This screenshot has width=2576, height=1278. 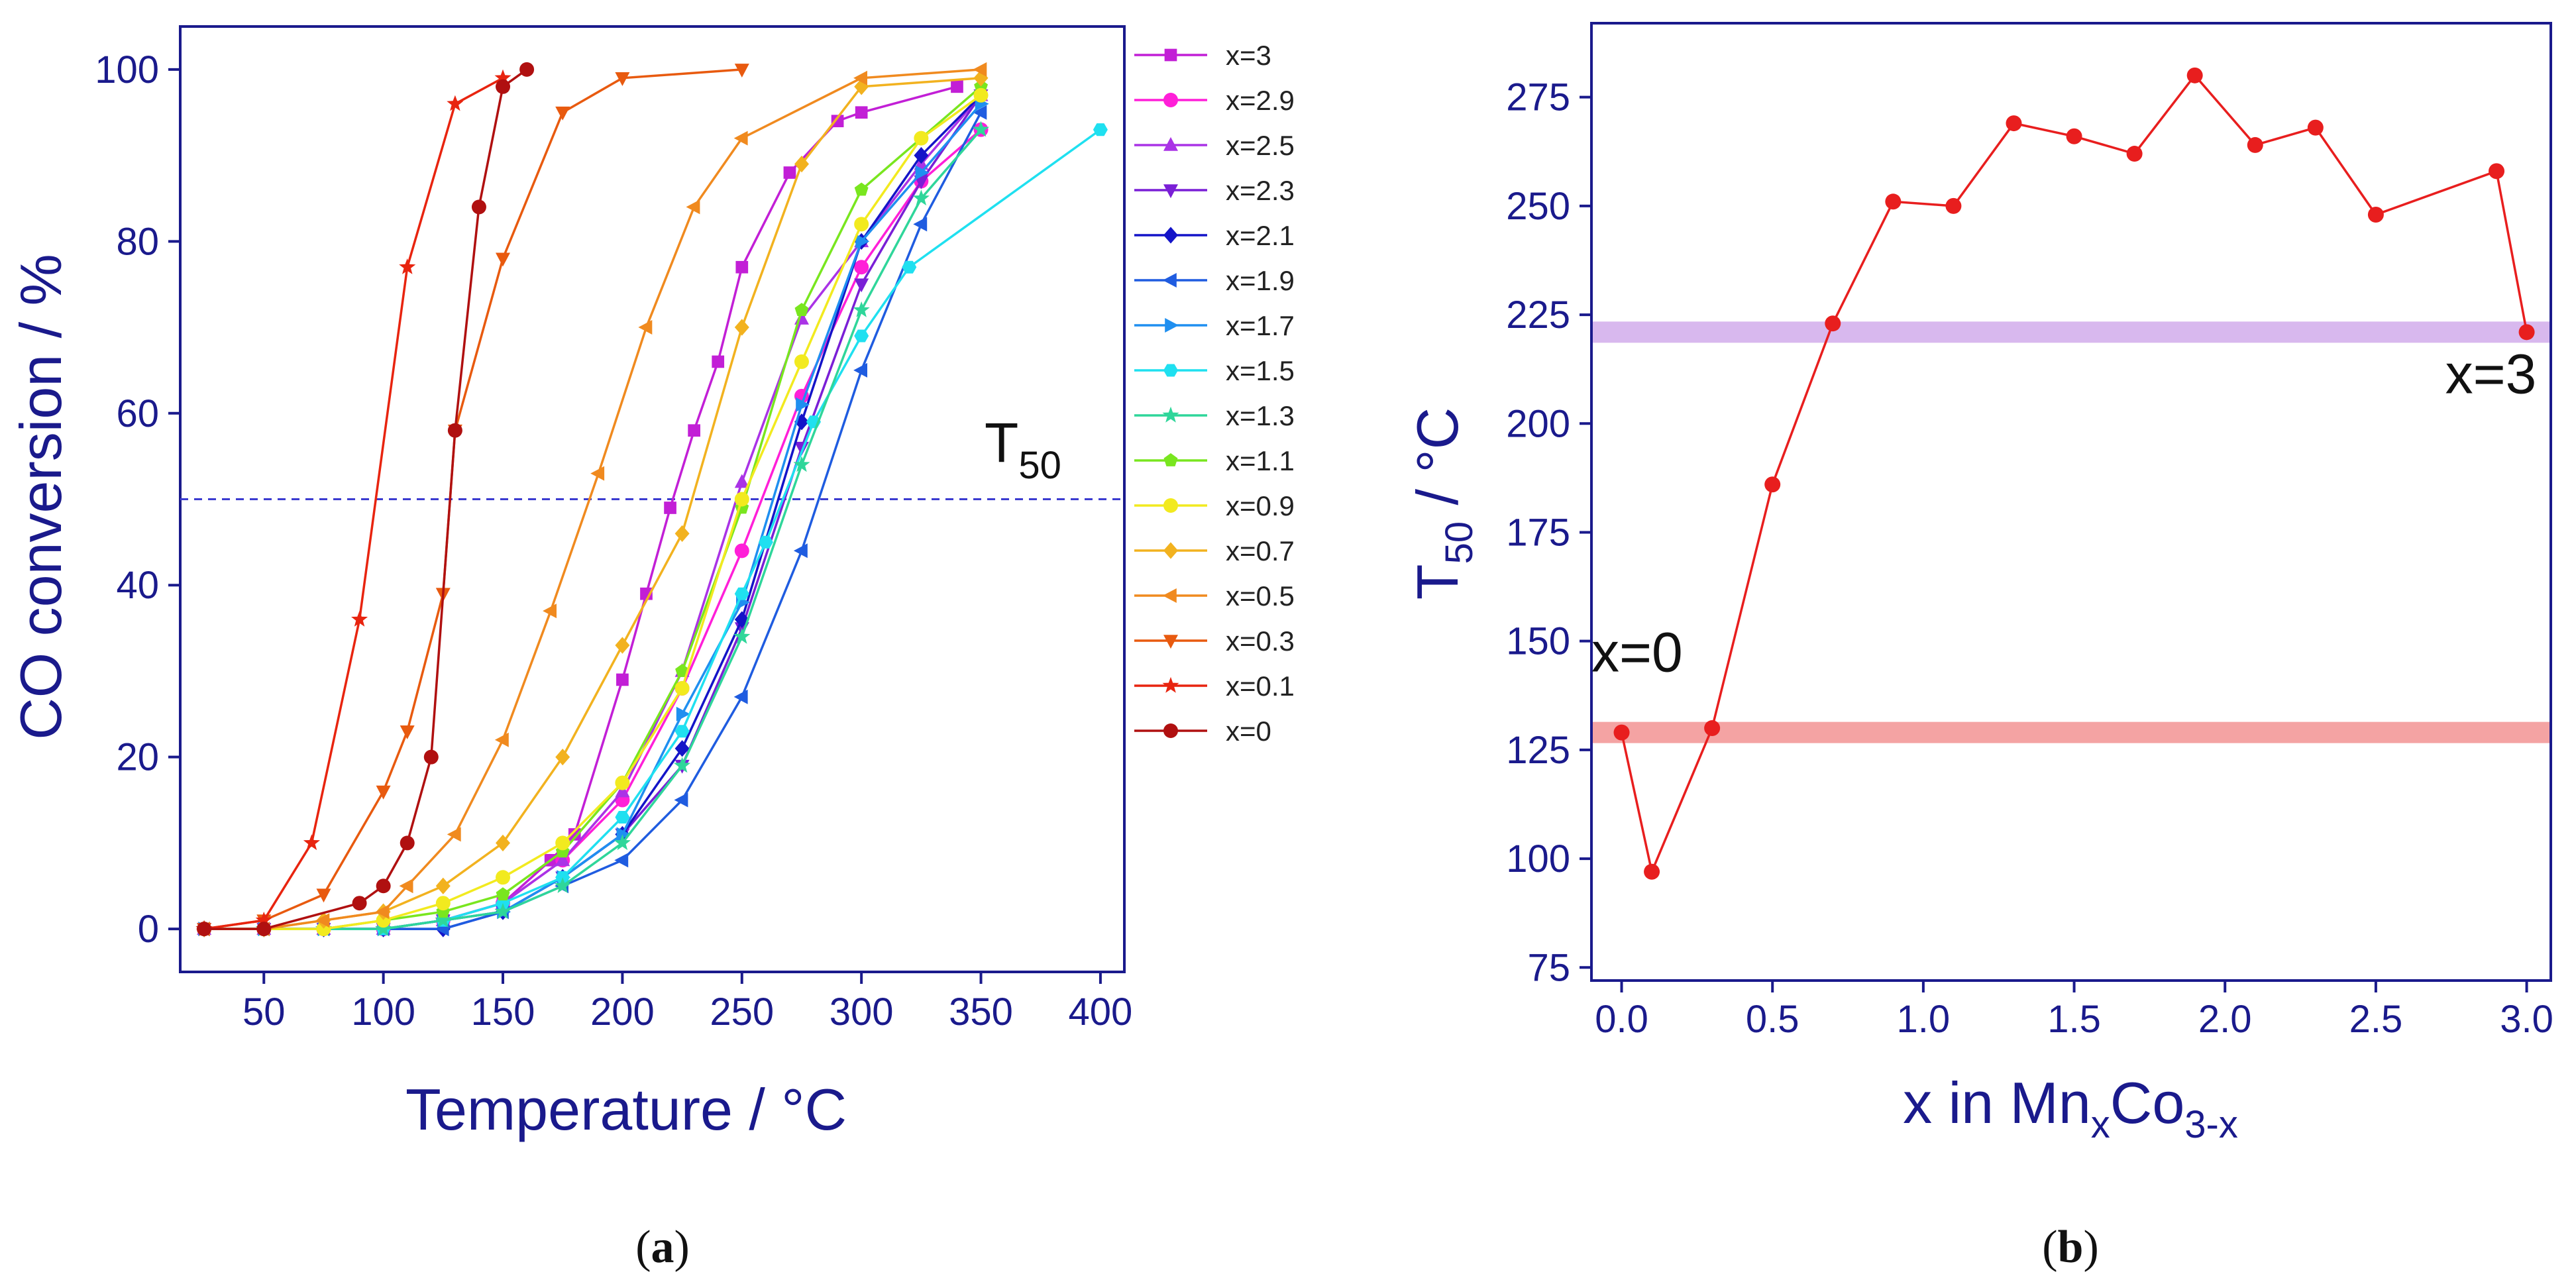 I want to click on series-line, so click(x=366, y=499).